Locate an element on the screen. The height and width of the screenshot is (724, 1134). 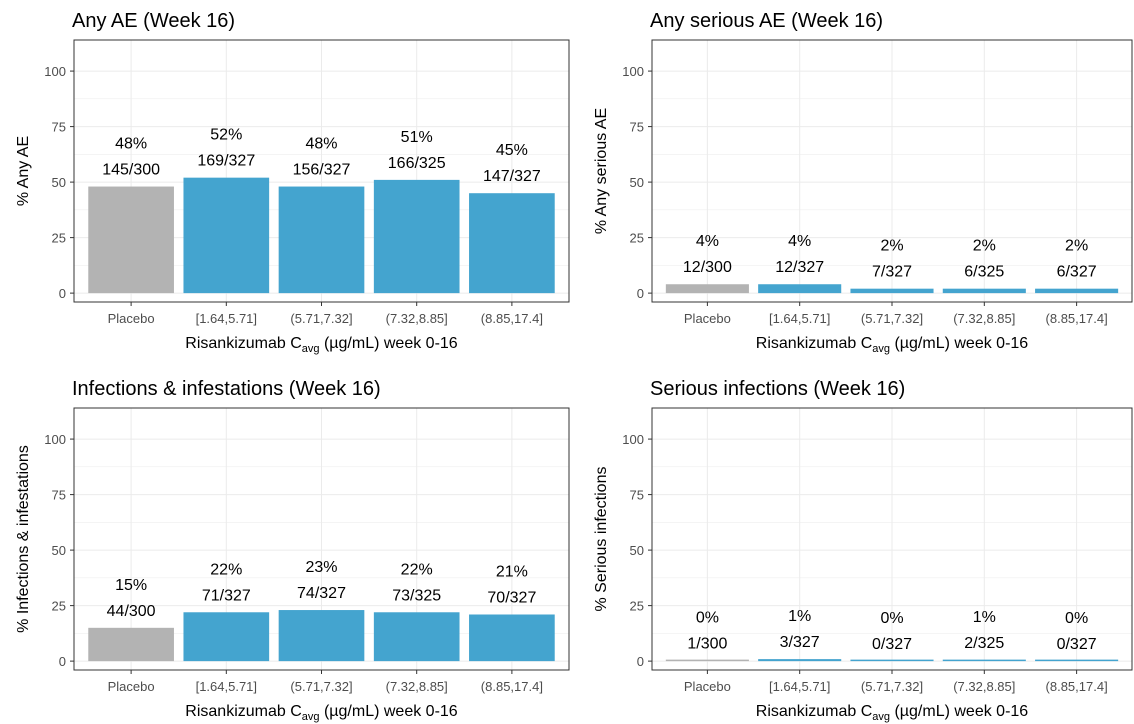
data-label-count: 12/300 is located at coordinates (707, 267).